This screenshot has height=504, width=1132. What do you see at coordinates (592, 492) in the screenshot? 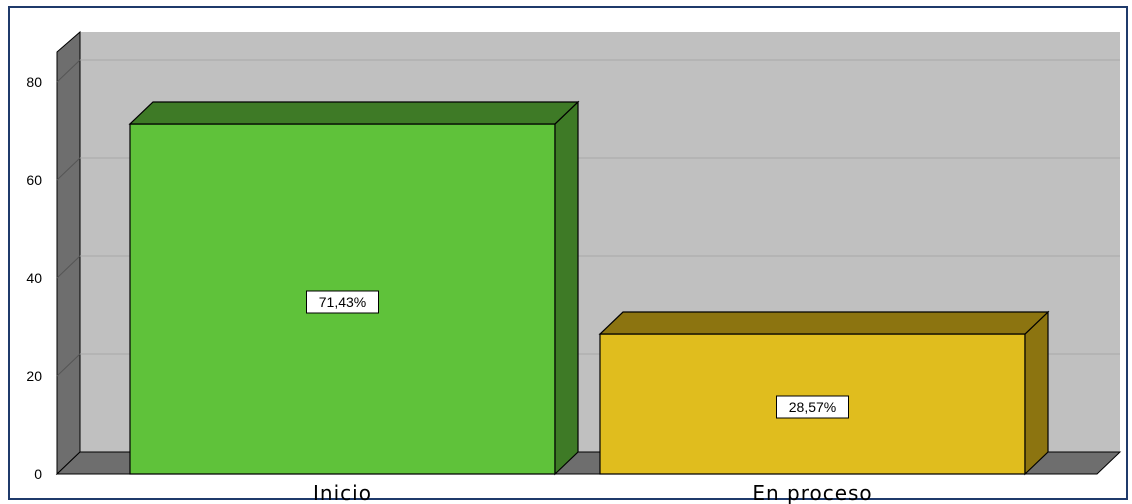
I see `x-axis-labels: Inicio En proceso` at bounding box center [592, 492].